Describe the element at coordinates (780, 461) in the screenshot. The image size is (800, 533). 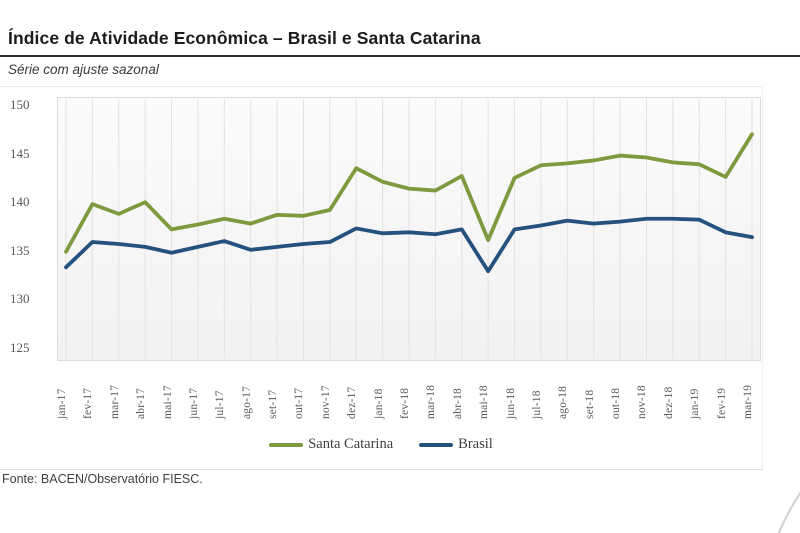
I see `decorative-arc` at that location.